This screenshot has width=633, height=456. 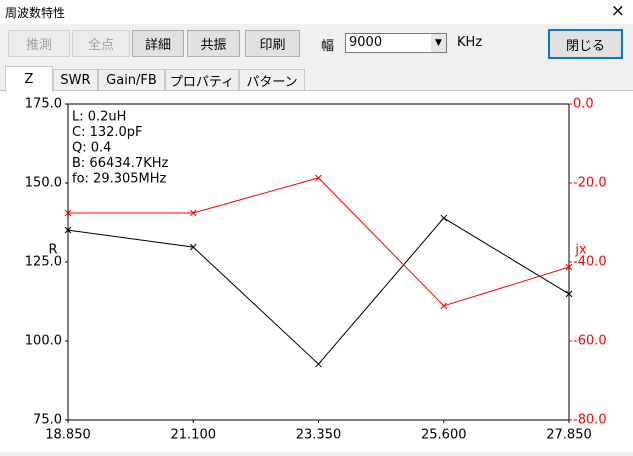 What do you see at coordinates (583, 104) in the screenshot?
I see `y2-tick-label: 0.0` at bounding box center [583, 104].